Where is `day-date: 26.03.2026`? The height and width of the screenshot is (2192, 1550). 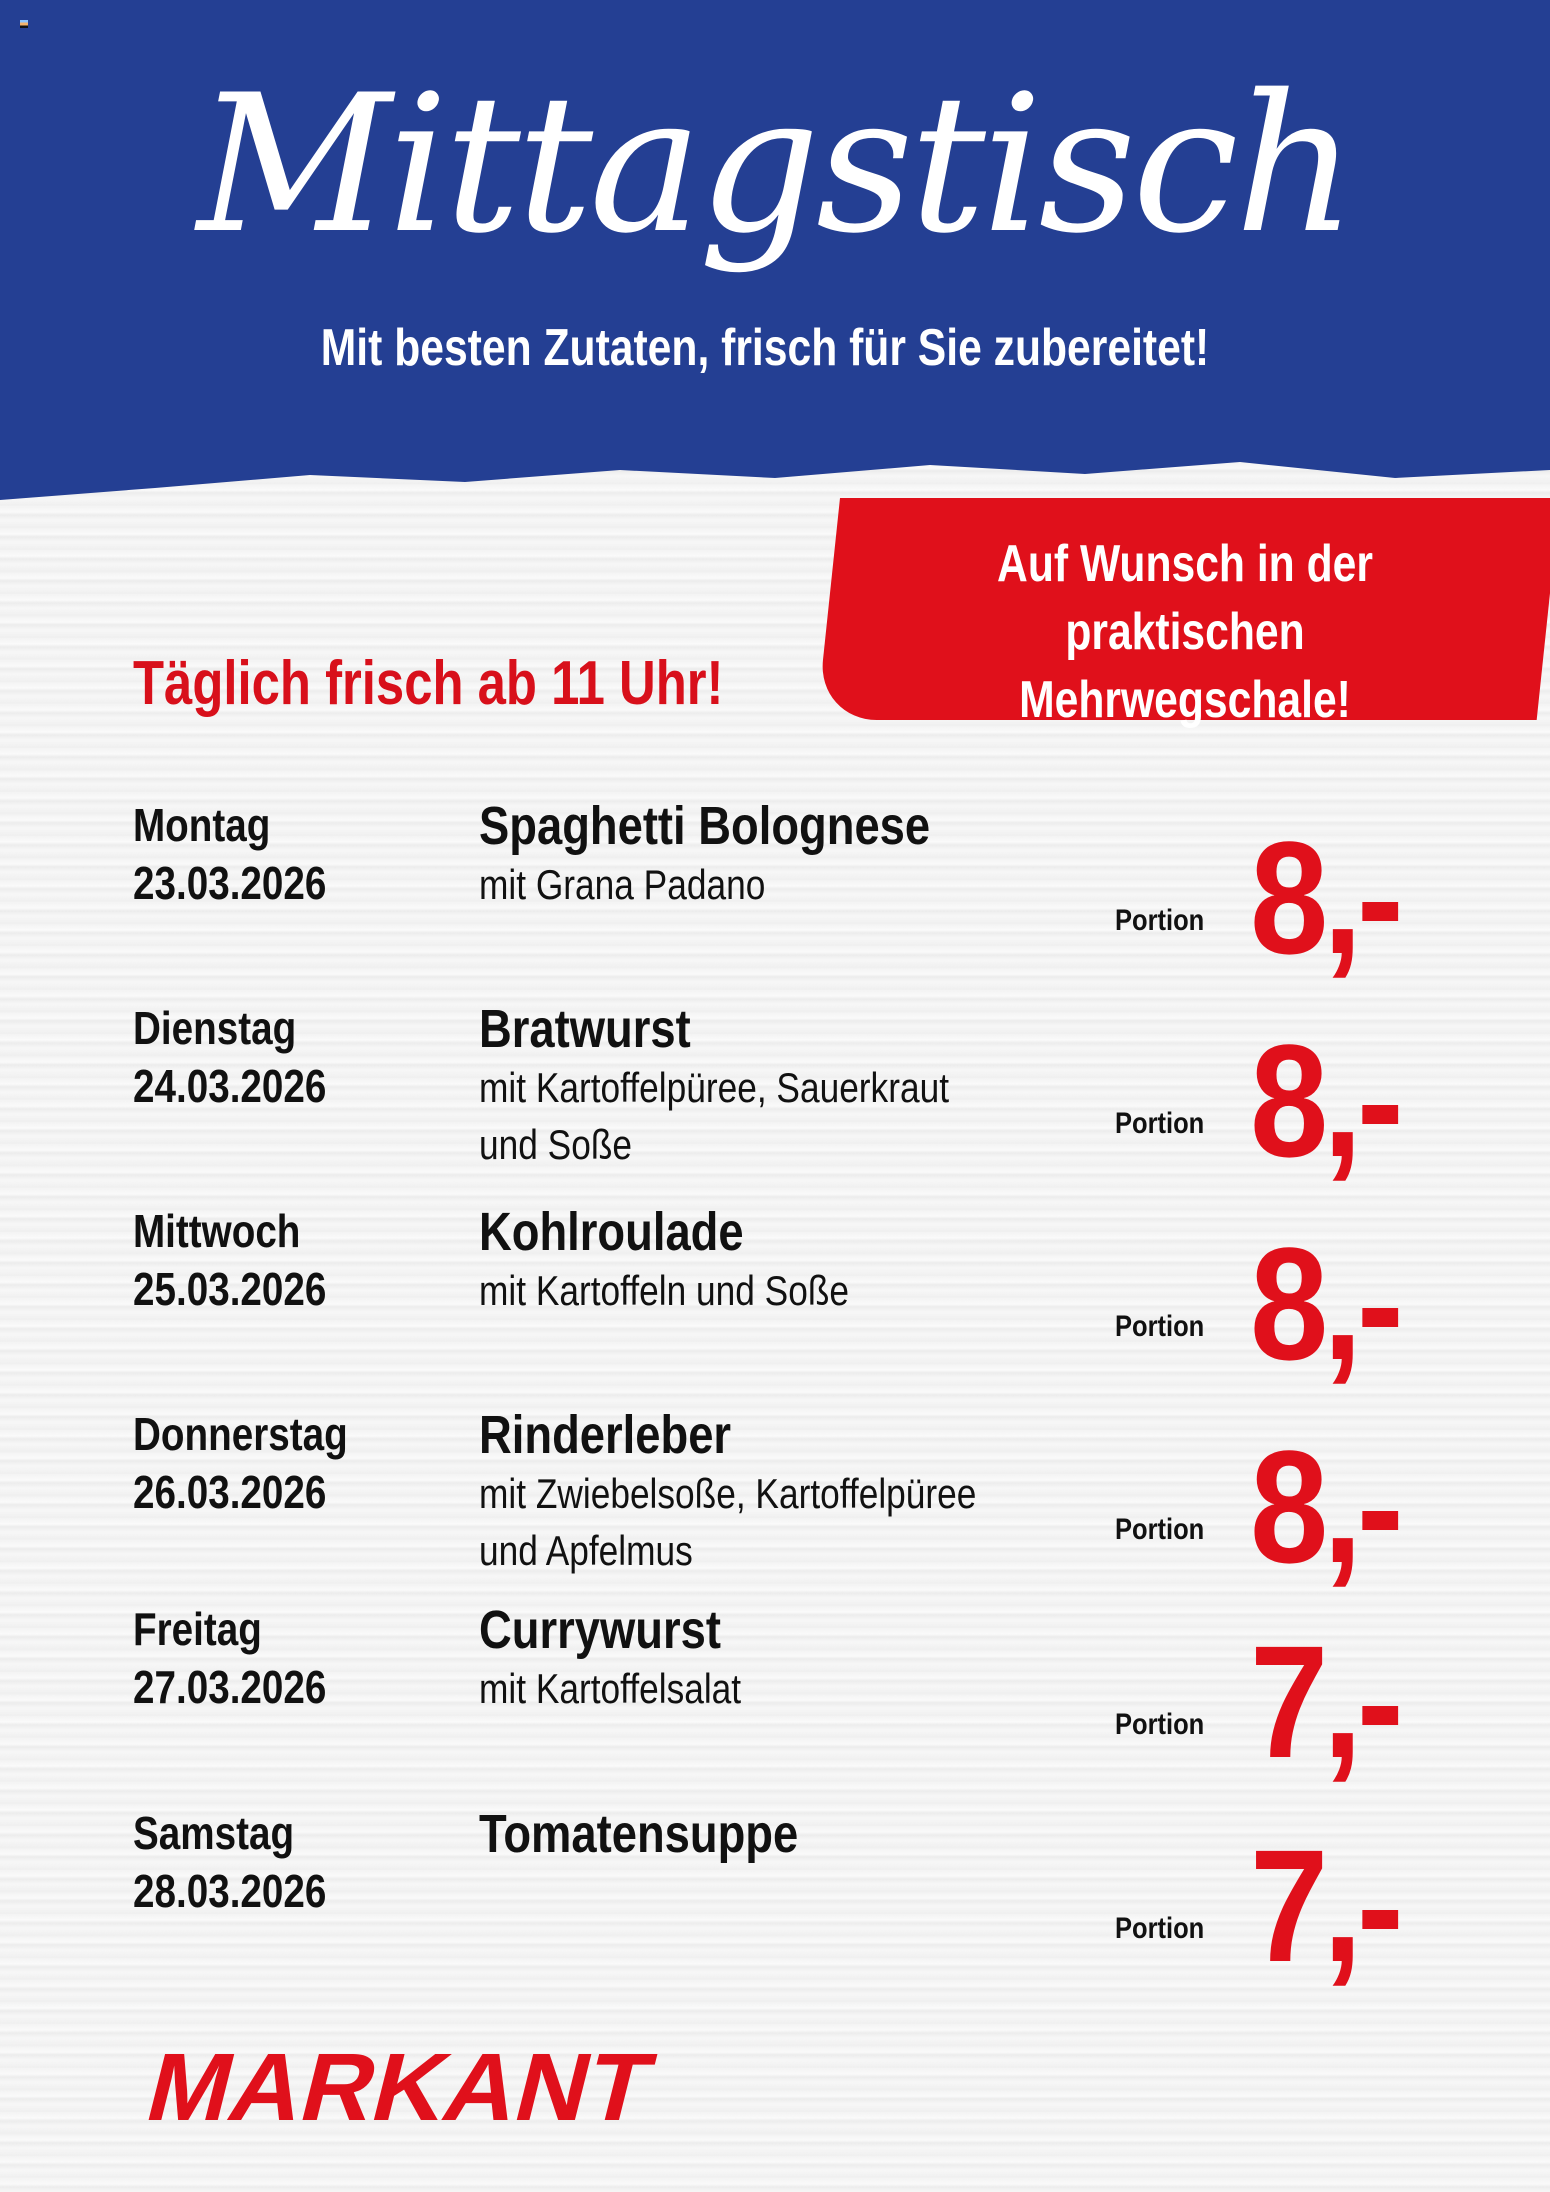
day-date: 26.03.2026 is located at coordinates (230, 1492).